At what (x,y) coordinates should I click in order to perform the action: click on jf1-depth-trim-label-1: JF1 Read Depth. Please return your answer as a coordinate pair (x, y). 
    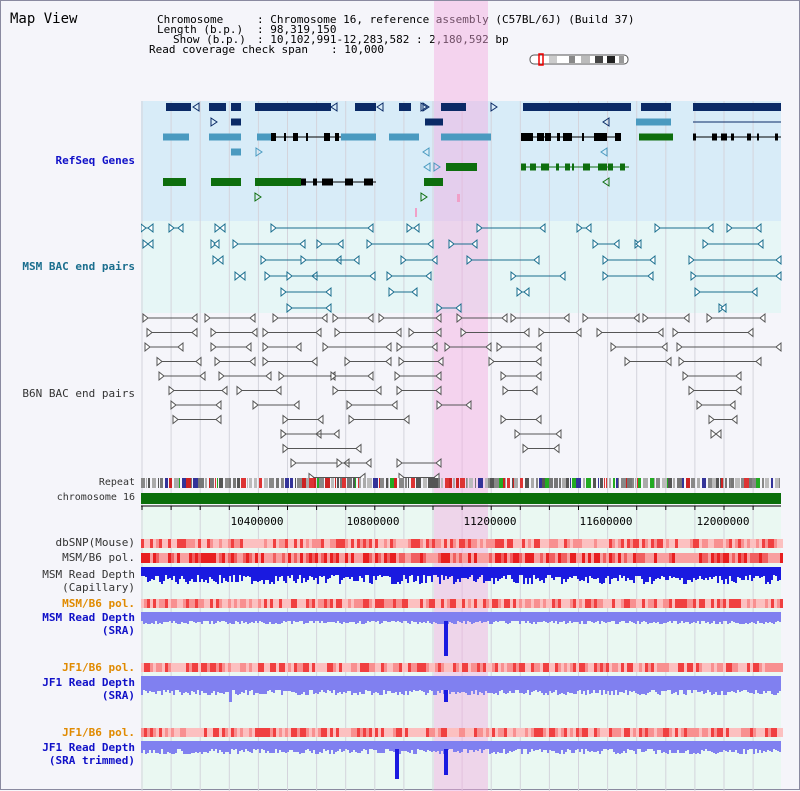
    Looking at the image, I should click on (88, 747).